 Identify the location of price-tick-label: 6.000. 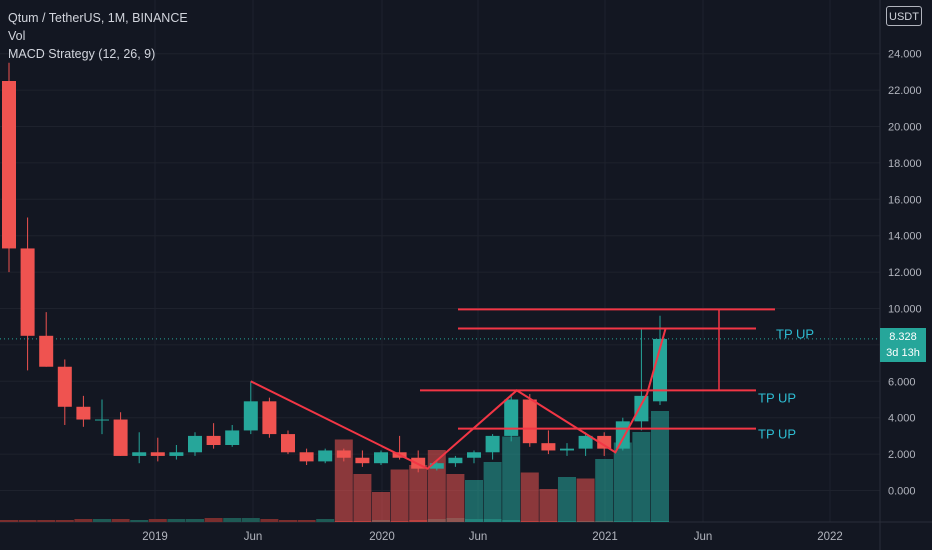
(902, 382).